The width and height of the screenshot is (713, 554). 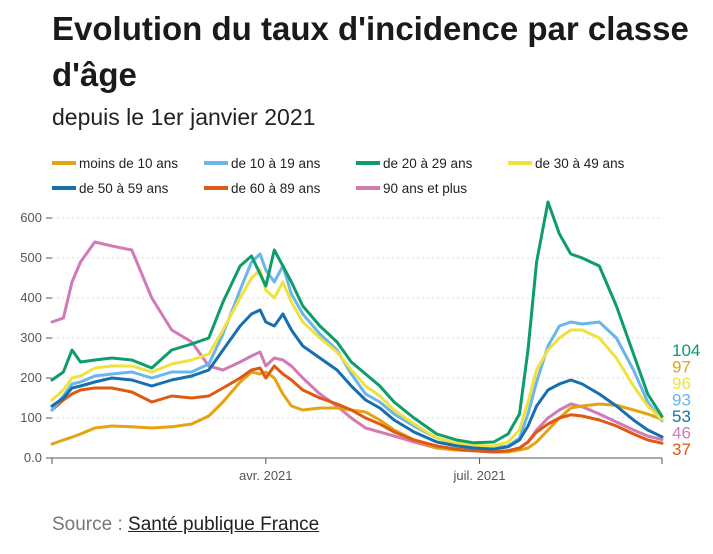 What do you see at coordinates (266, 475) in the screenshot?
I see `x-tick-label-1: avr. 2021` at bounding box center [266, 475].